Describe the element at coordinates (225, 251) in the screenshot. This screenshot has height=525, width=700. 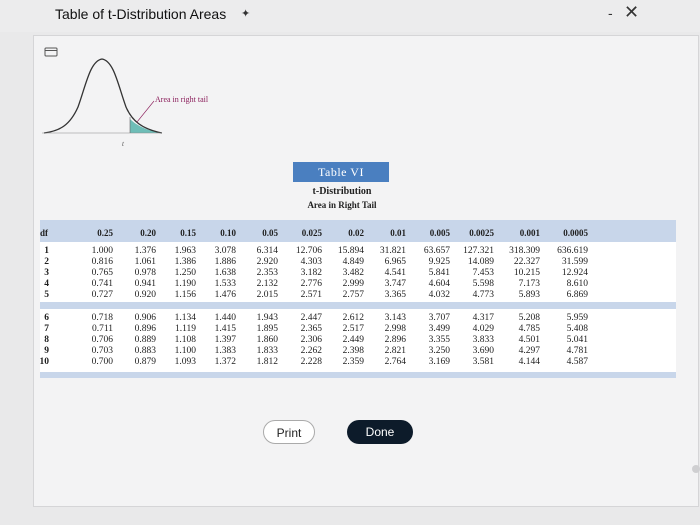
I see `table-cell: 3.078` at that location.